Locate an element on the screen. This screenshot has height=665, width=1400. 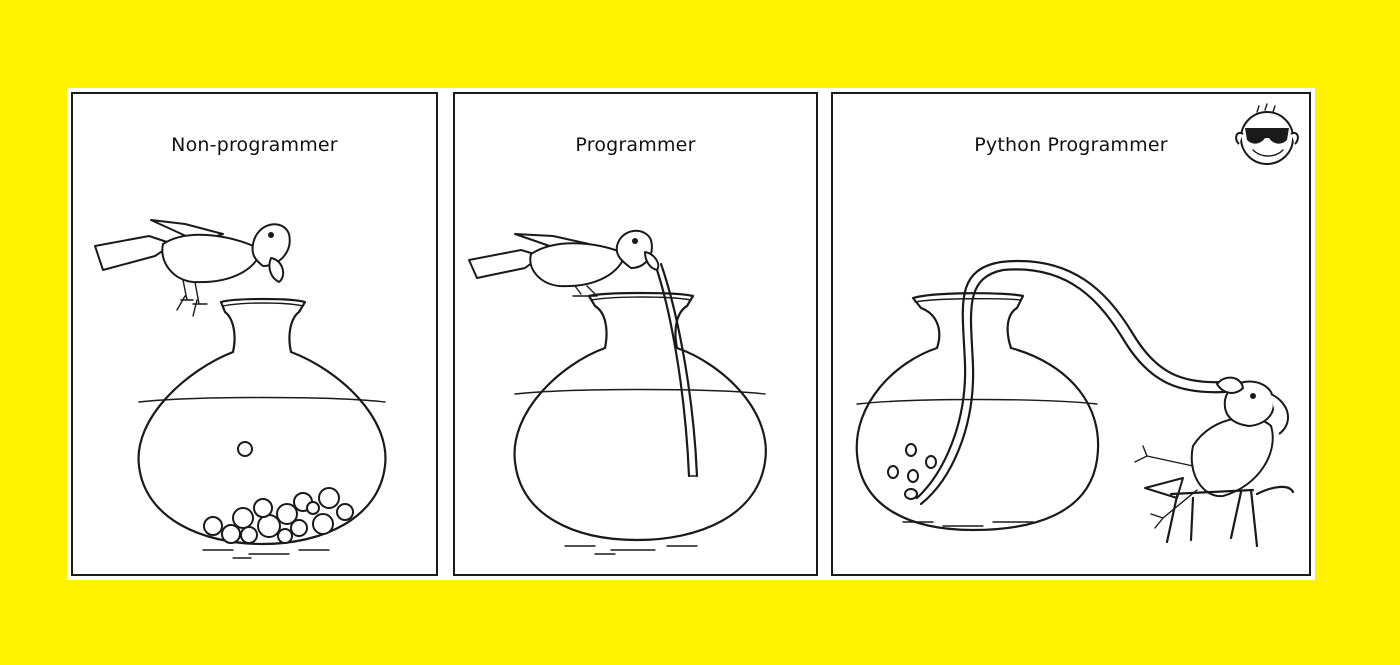
chair-icon is located at coordinates (1230, 516).